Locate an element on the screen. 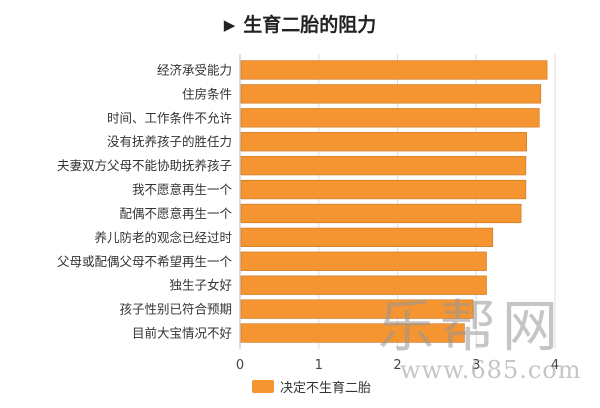  category-label: 没有抚养孩子的胜任力 is located at coordinates (169, 141).